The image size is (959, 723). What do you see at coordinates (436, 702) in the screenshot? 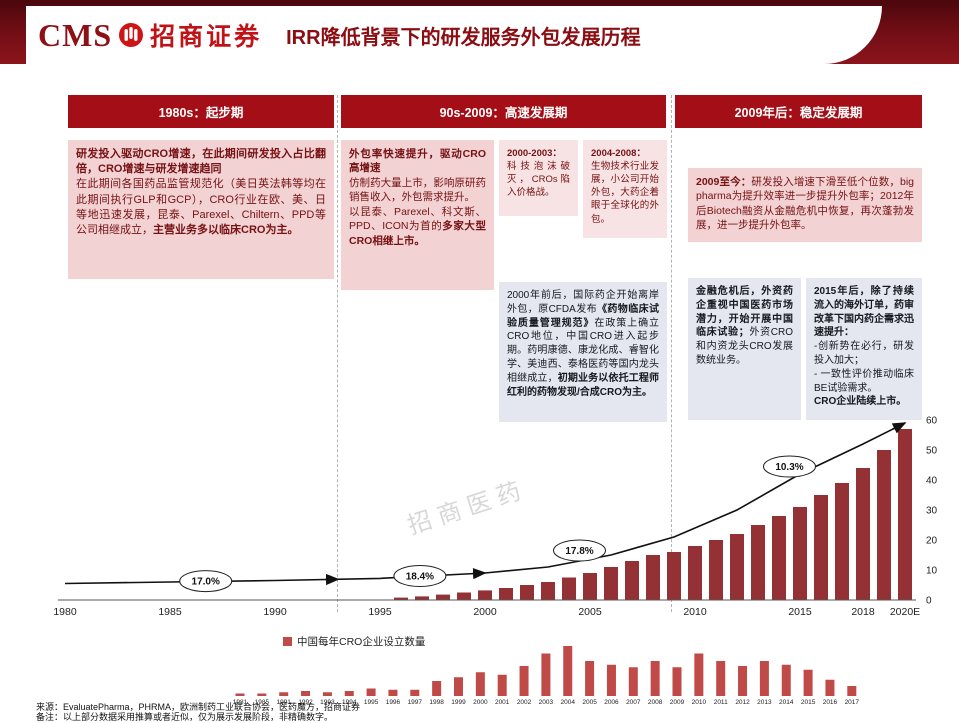
I see `mini-x-tick: 1998` at bounding box center [436, 702].